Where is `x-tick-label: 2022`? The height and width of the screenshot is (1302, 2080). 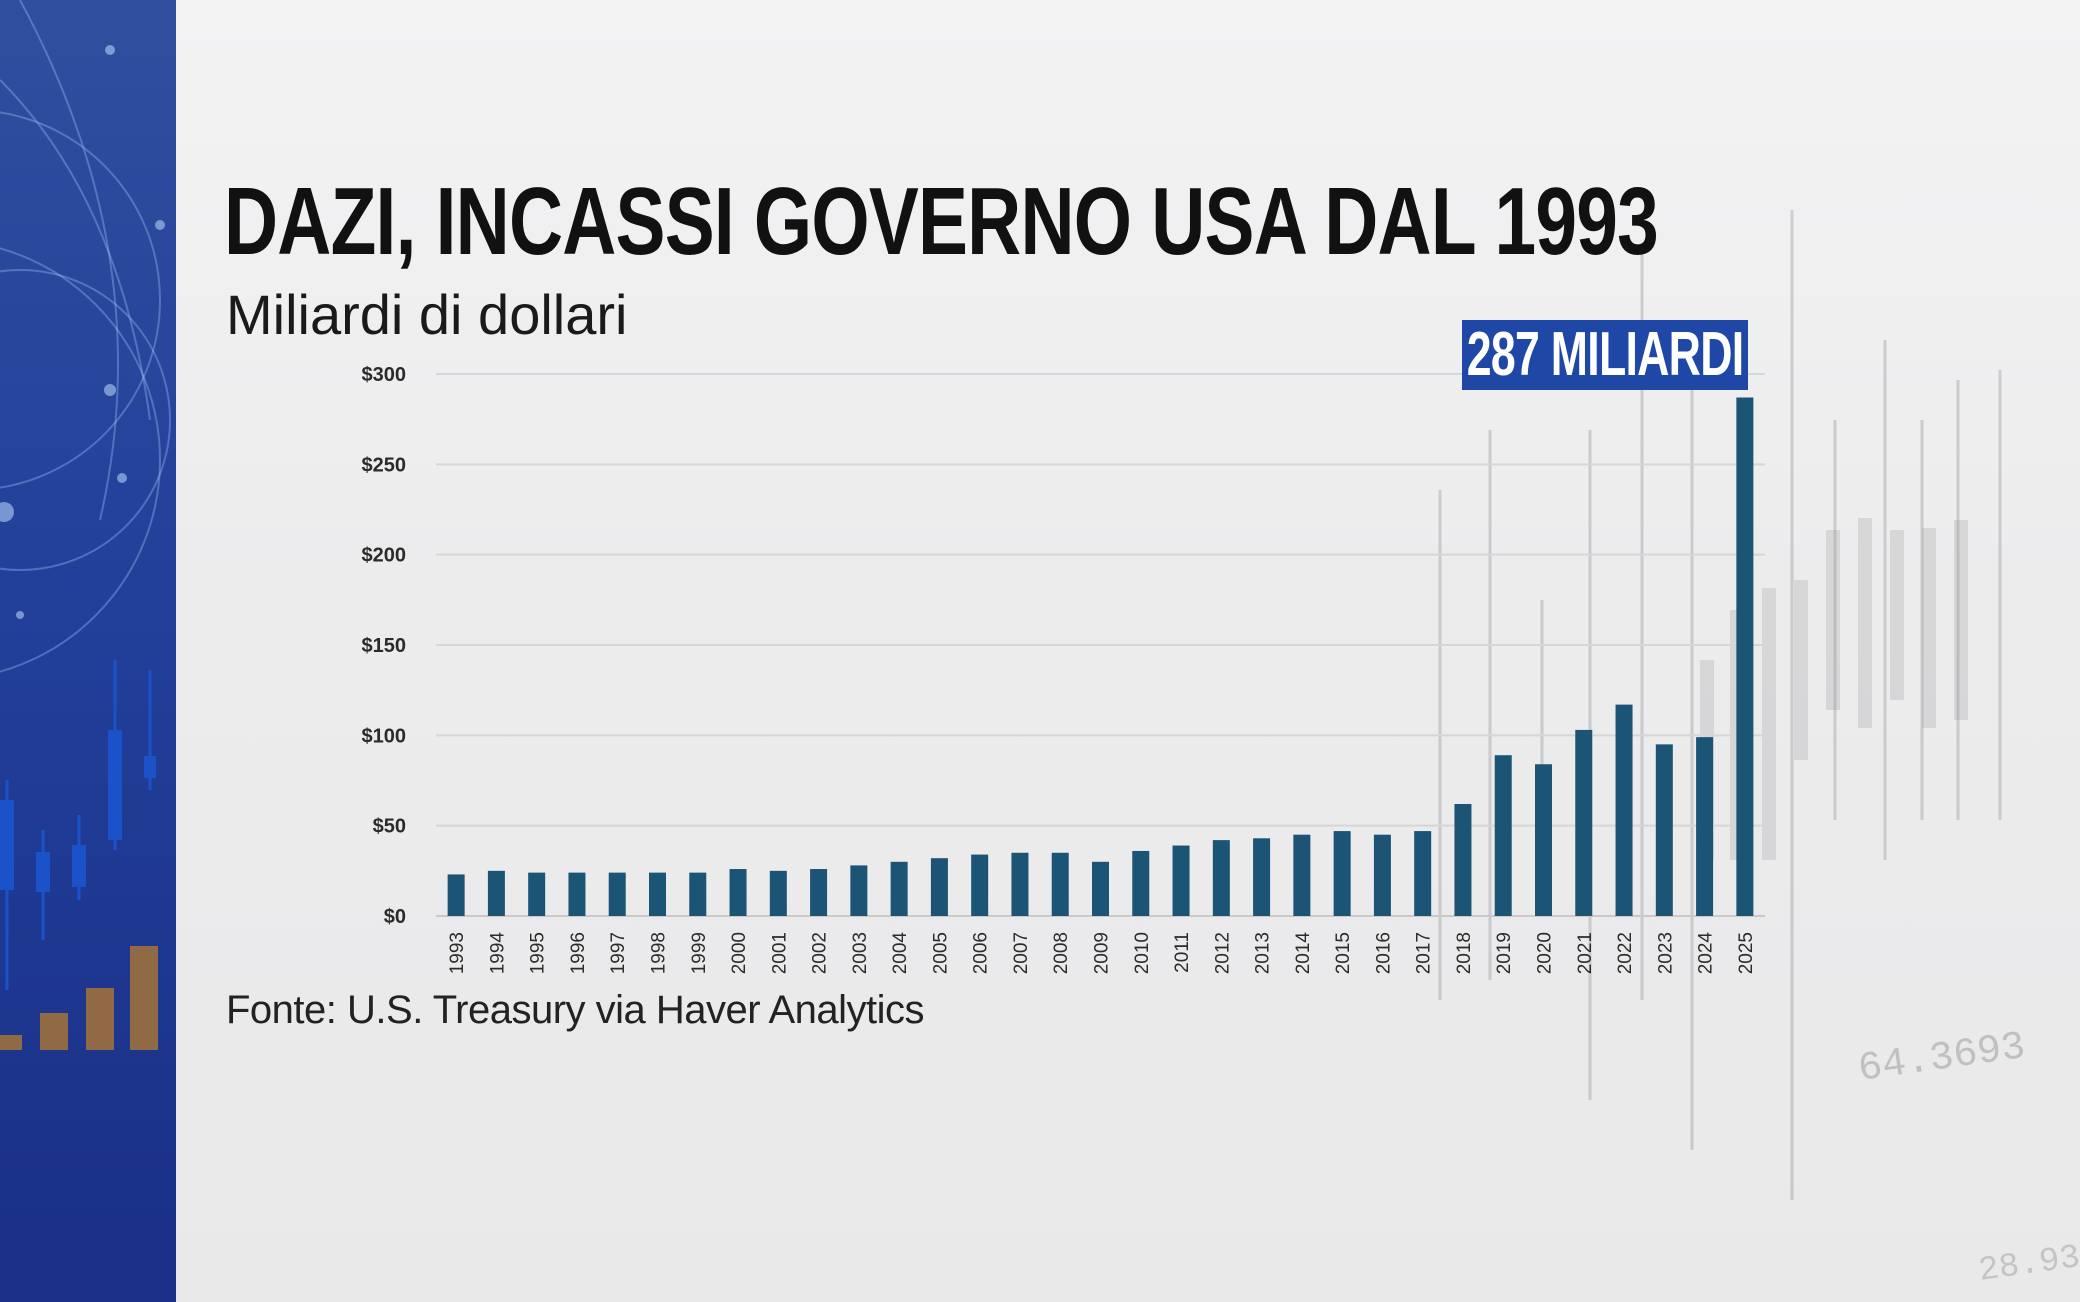
x-tick-label: 2022 is located at coordinates (1625, 953).